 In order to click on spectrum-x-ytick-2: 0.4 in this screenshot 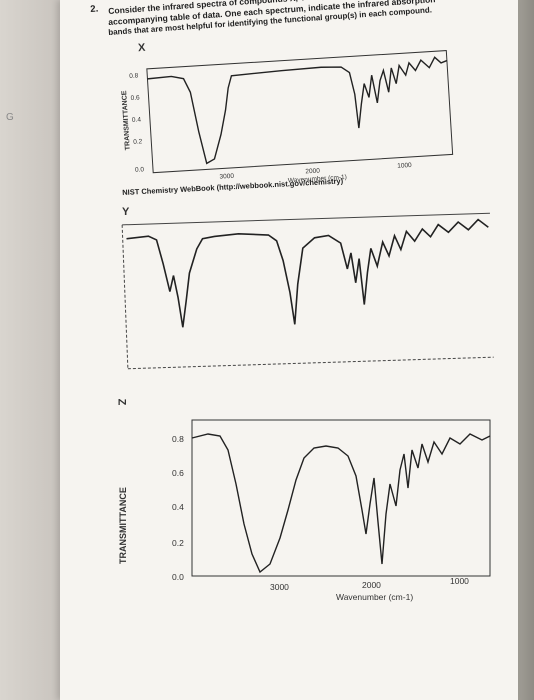, I will do `click(137, 120)`.